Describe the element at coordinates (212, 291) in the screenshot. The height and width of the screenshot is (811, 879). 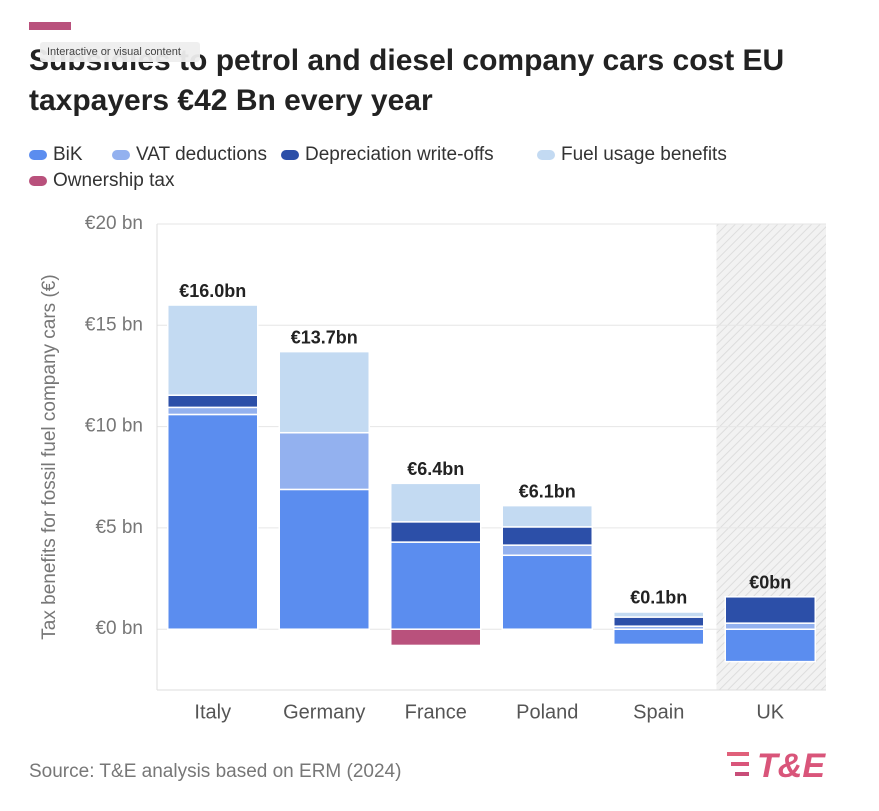
I see `total-label: €16.0bn` at that location.